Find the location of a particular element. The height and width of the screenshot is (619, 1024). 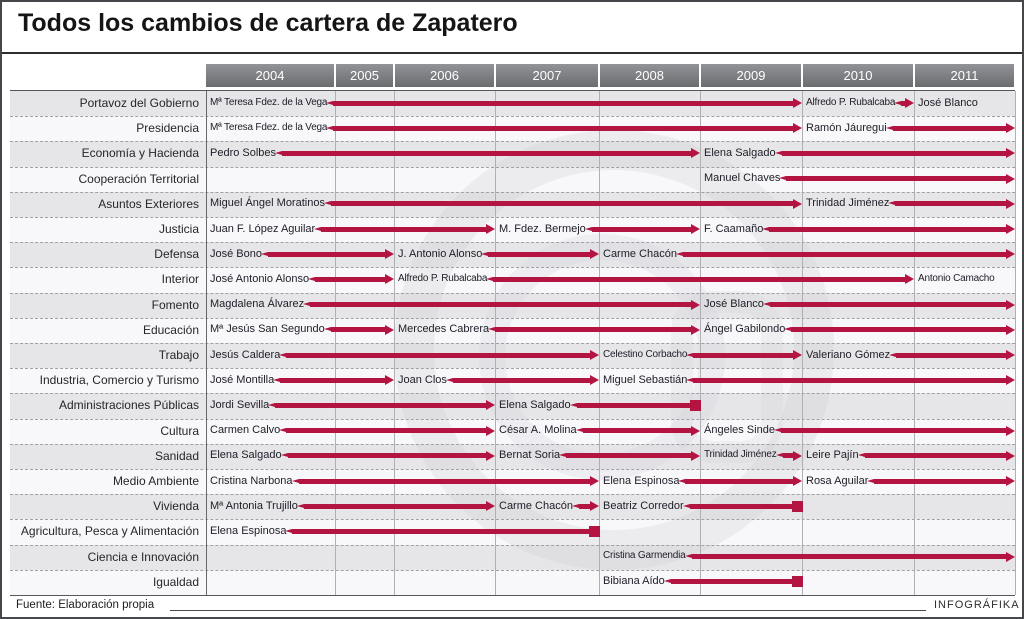

ministry-label: Agricultura, Pesca y Alimentación is located at coordinates (109, 531).